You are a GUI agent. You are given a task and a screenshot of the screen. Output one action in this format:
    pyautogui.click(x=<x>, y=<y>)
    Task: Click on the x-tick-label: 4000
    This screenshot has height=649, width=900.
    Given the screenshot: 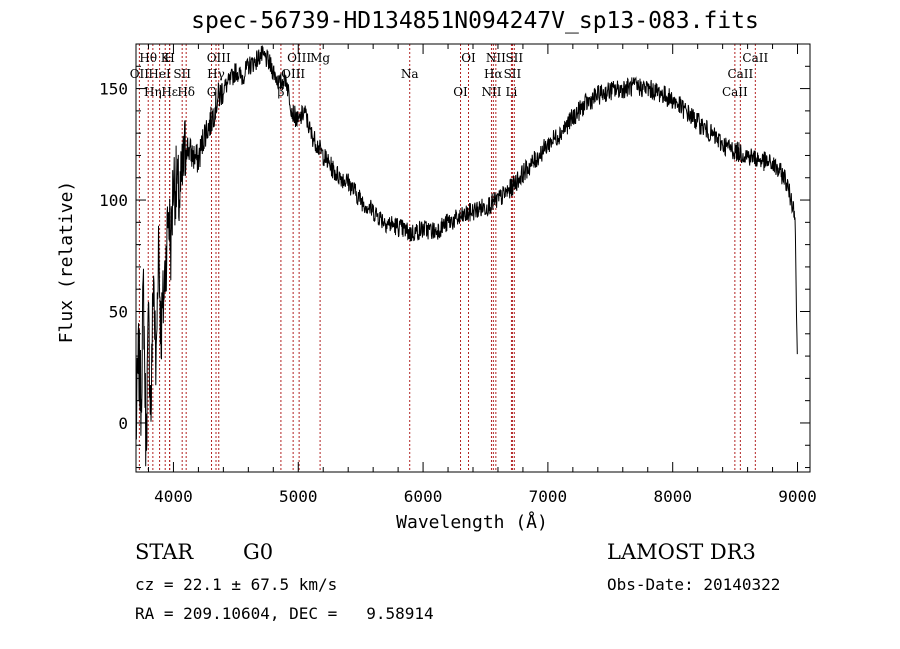 What is the action you would take?
    pyautogui.click(x=173, y=496)
    